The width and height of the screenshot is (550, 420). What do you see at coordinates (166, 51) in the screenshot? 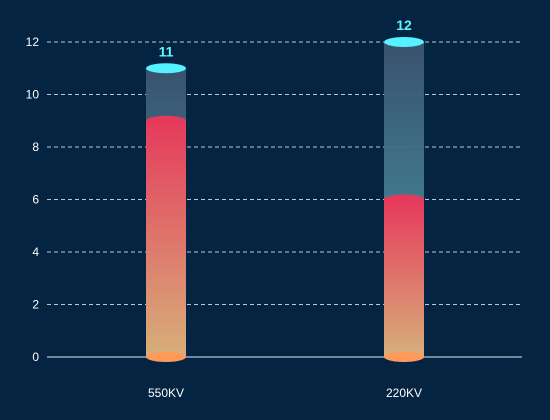
I see `bar-total-label: 11` at bounding box center [166, 51].